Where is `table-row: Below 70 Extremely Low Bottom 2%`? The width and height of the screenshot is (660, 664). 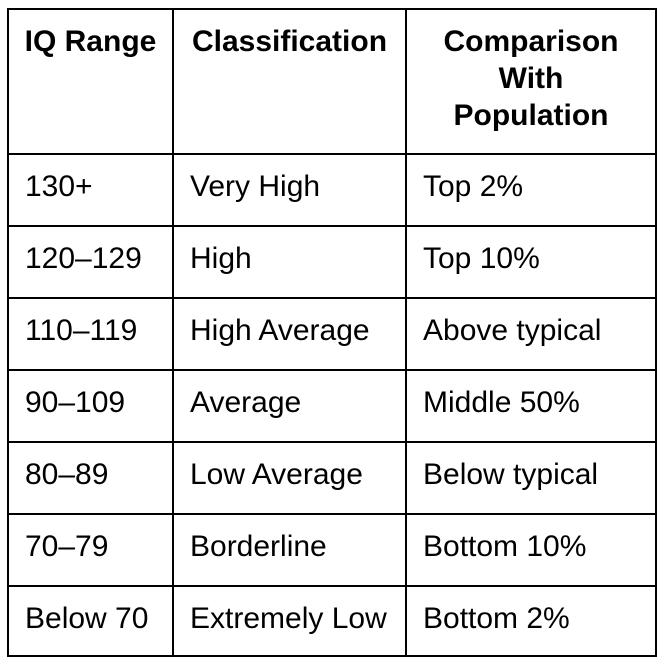
table-row: Below 70 Extremely Low Bottom 2% is located at coordinates (332, 621).